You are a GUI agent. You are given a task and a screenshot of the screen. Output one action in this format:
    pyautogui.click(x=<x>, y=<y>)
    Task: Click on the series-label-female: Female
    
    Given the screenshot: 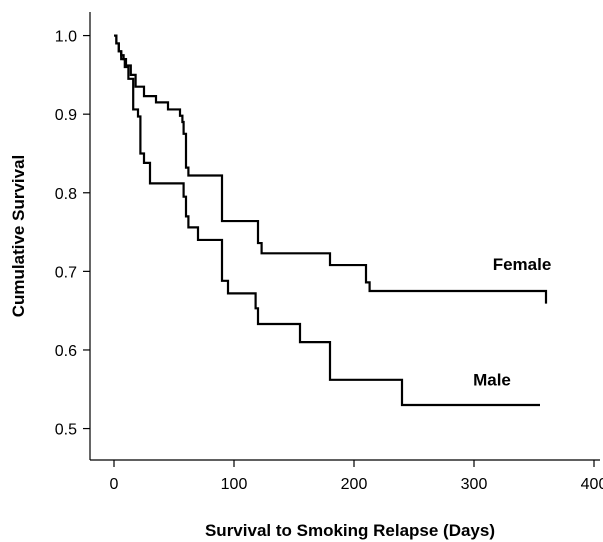 What is the action you would take?
    pyautogui.click(x=522, y=264)
    